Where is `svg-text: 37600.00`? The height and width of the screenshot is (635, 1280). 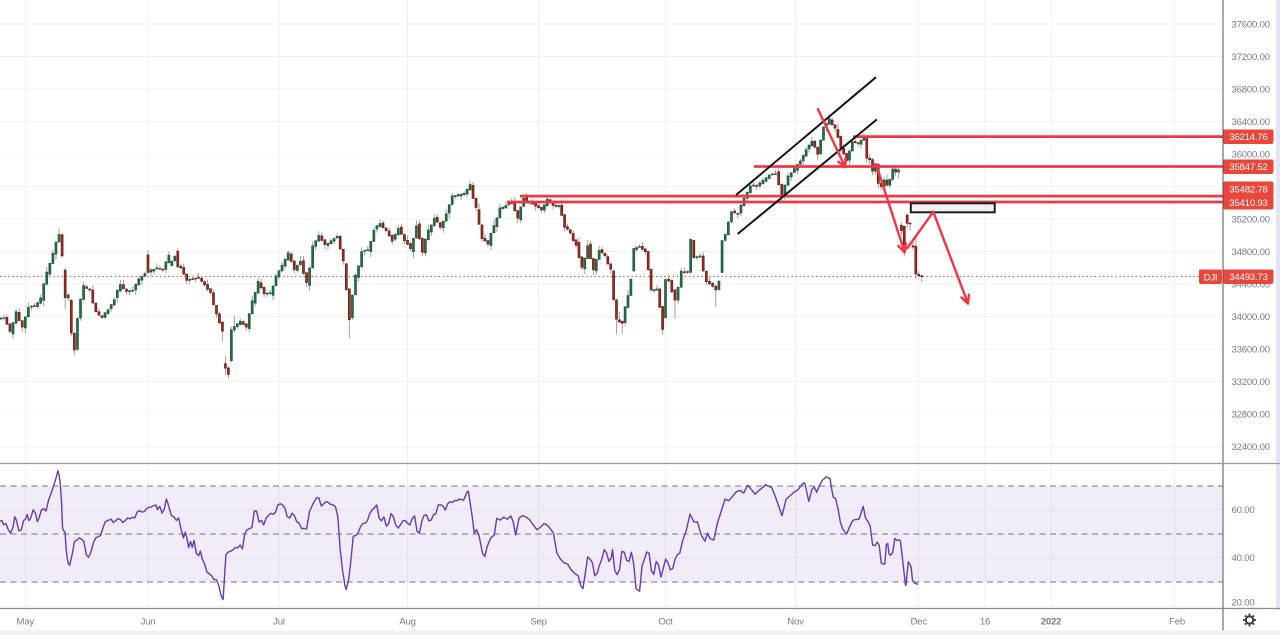 svg-text: 37600.00 is located at coordinates (1251, 24).